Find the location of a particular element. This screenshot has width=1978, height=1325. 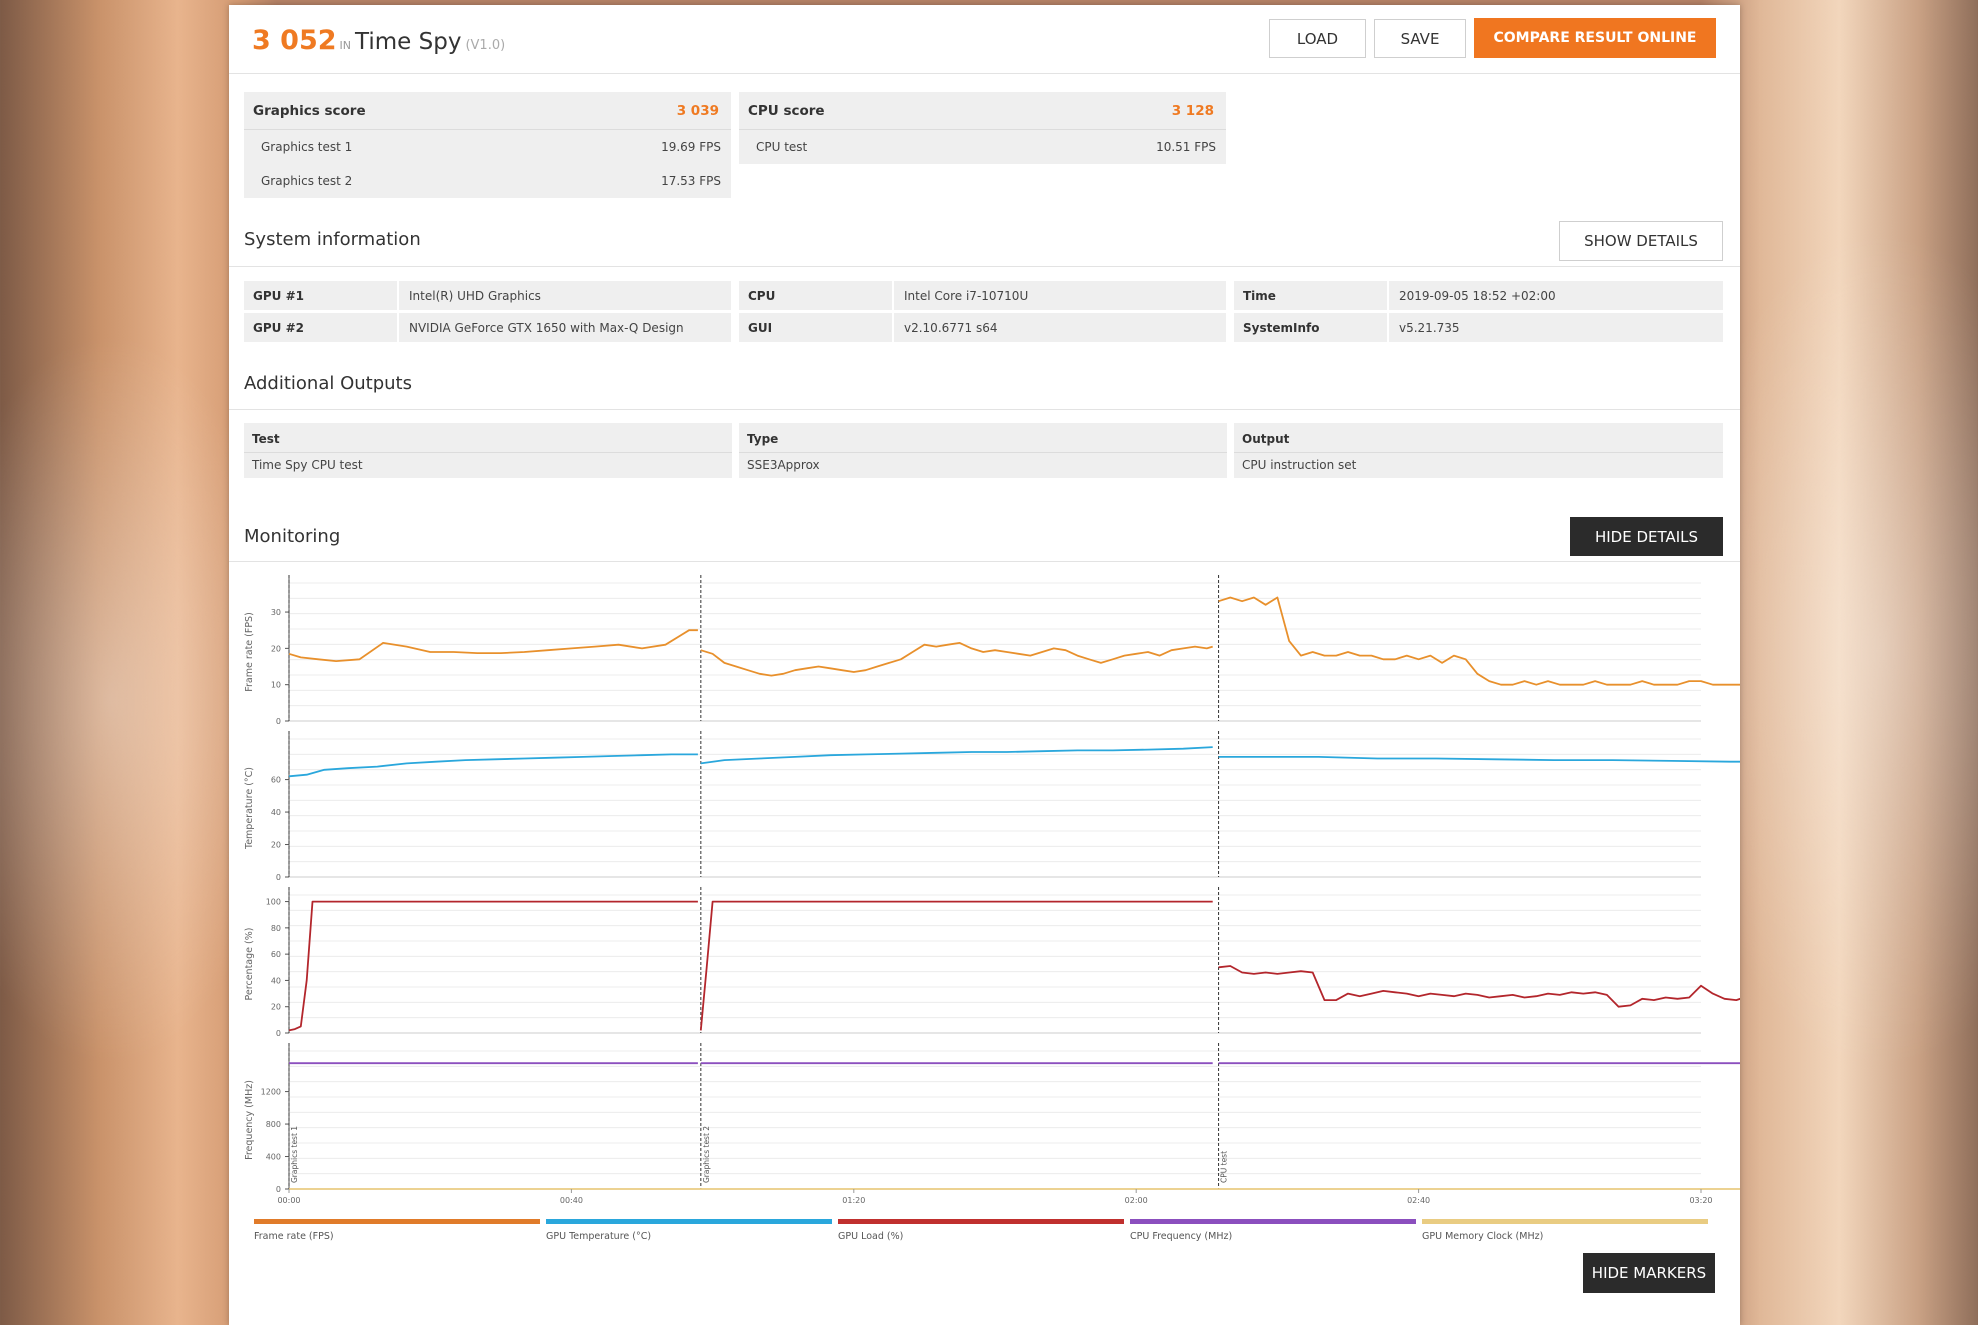

info-key-cpu: CPU is located at coordinates (815, 295).